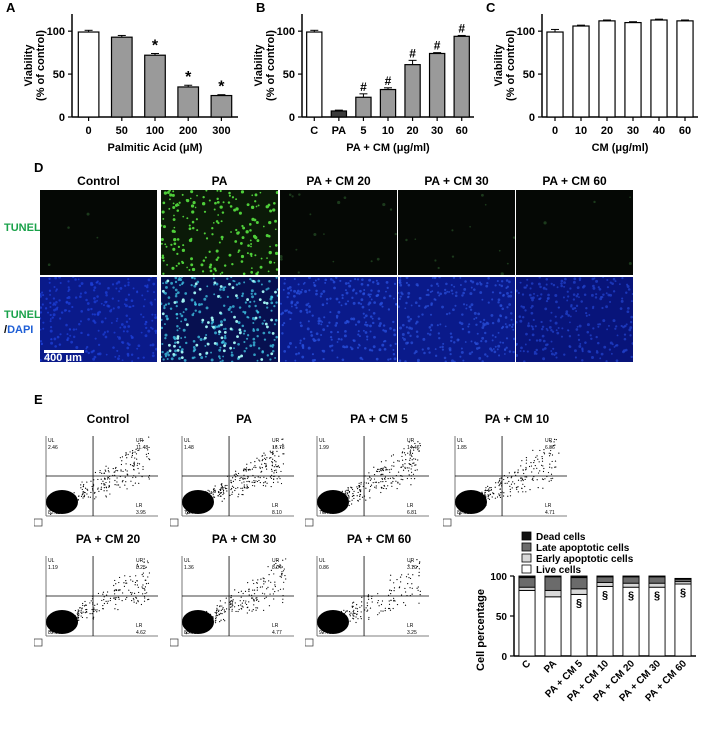 This screenshot has width=708, height=742. I want to click on panel-letter-d: D, so click(39, 167).